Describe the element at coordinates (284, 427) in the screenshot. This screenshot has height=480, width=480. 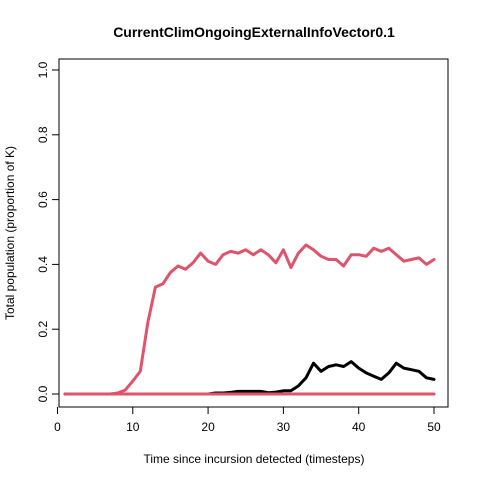
I see `x-tick-label: 30` at that location.